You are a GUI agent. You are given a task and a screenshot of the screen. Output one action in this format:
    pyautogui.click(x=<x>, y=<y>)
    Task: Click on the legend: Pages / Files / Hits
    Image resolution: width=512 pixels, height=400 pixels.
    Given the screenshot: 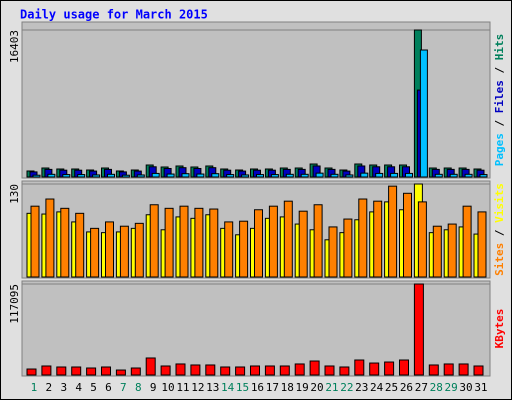 What is the action you would take?
    pyautogui.click(x=499, y=100)
    